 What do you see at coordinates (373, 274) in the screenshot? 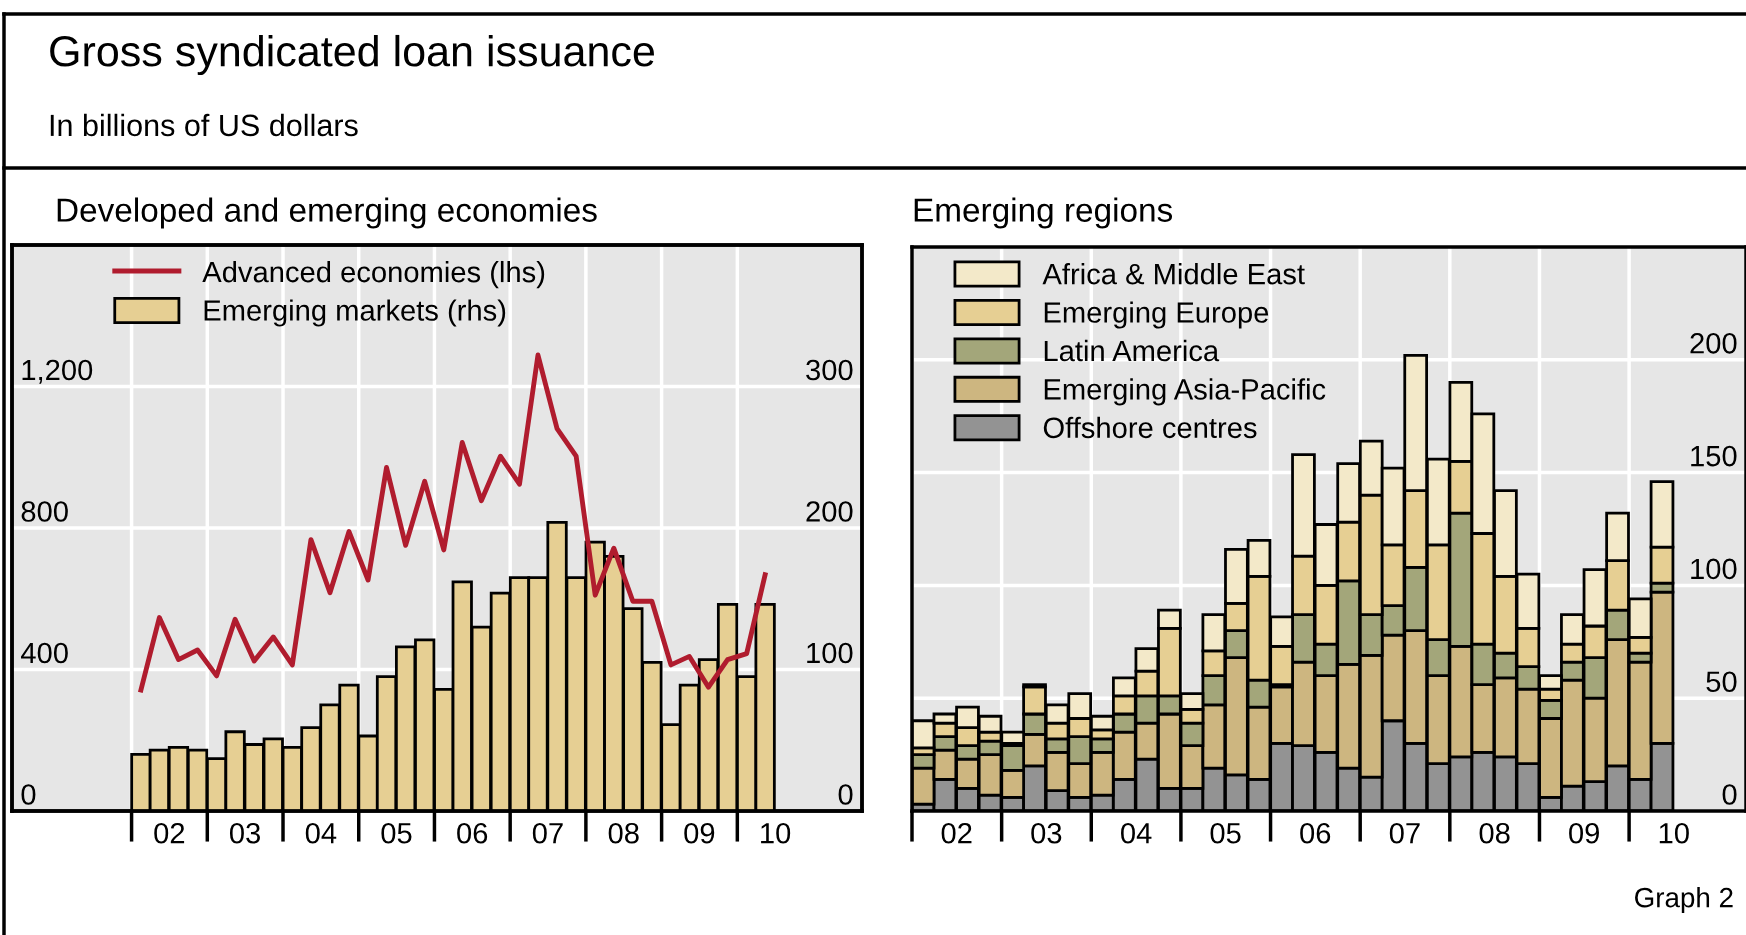
I see `legend-label: Advanced economies (lhs)` at bounding box center [373, 274].